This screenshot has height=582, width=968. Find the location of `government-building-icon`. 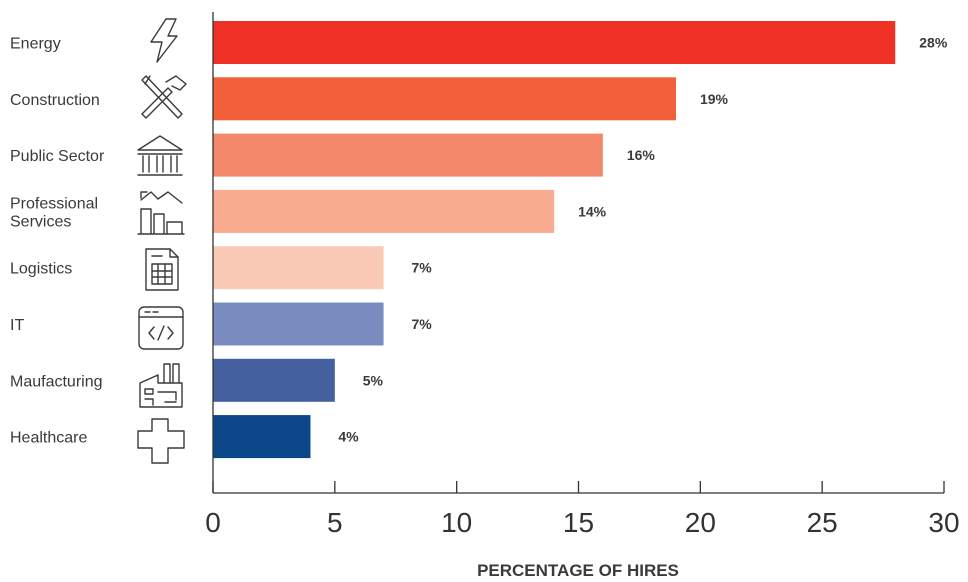

government-building-icon is located at coordinates (160, 155).